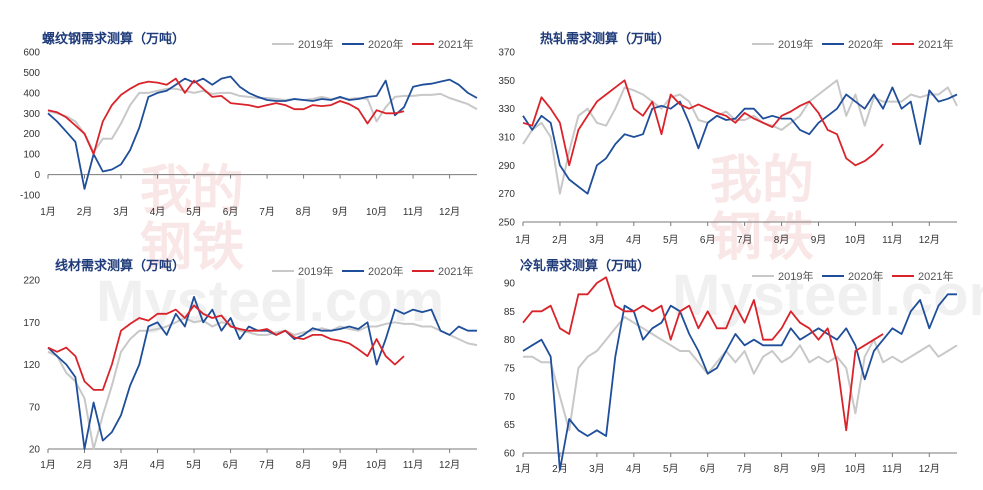  I want to click on y-tick-label: 65, so click(510, 425).